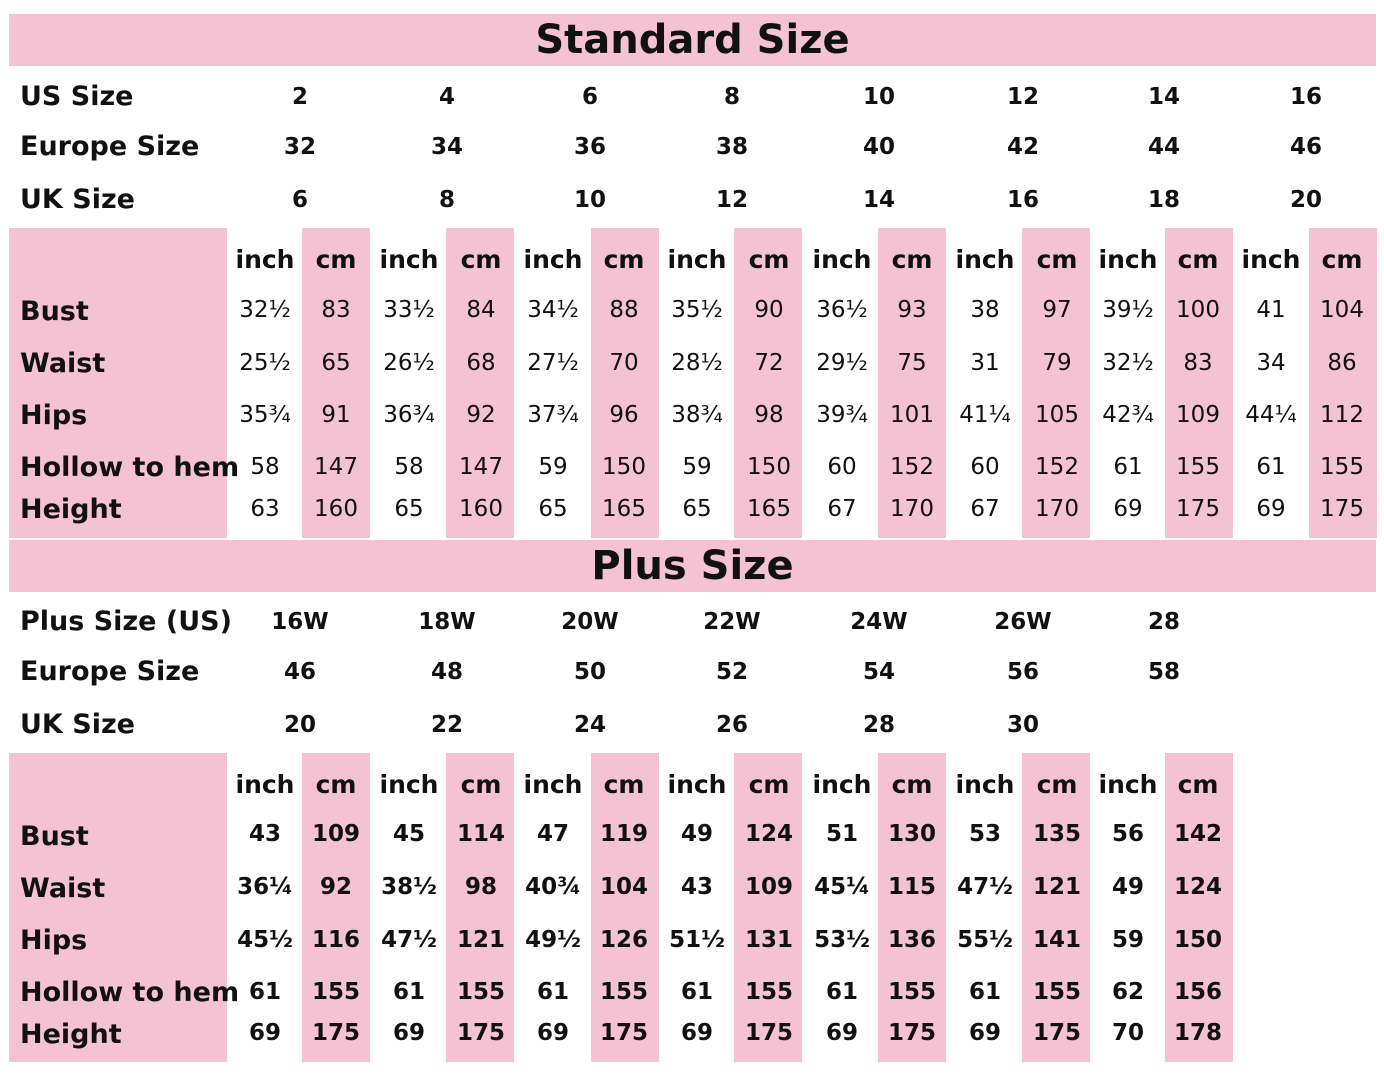 The image size is (1384, 1084). Describe the element at coordinates (912, 310) in the screenshot. I see `cm-value: 93` at that location.